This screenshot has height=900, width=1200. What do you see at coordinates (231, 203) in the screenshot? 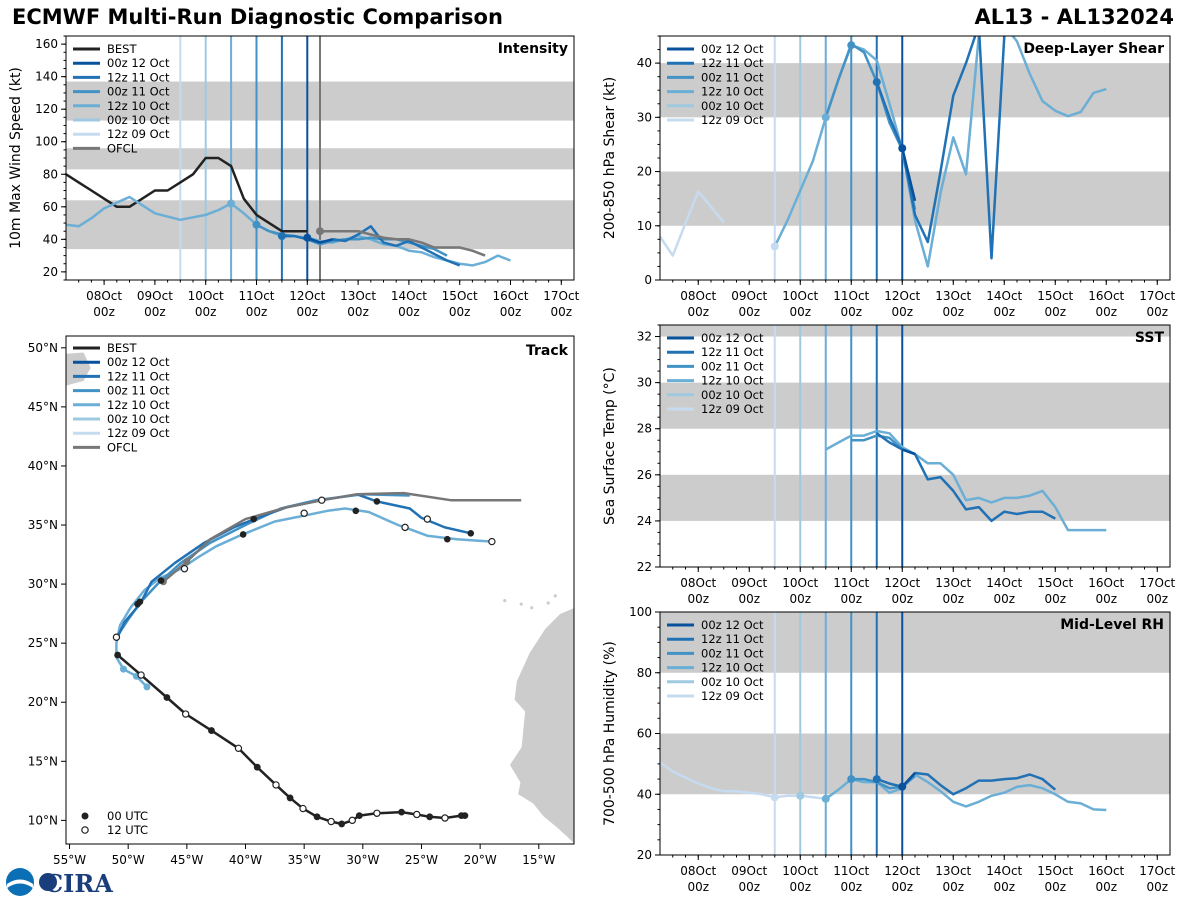
I see `intensity-marker-12z-10-oct` at bounding box center [231, 203].